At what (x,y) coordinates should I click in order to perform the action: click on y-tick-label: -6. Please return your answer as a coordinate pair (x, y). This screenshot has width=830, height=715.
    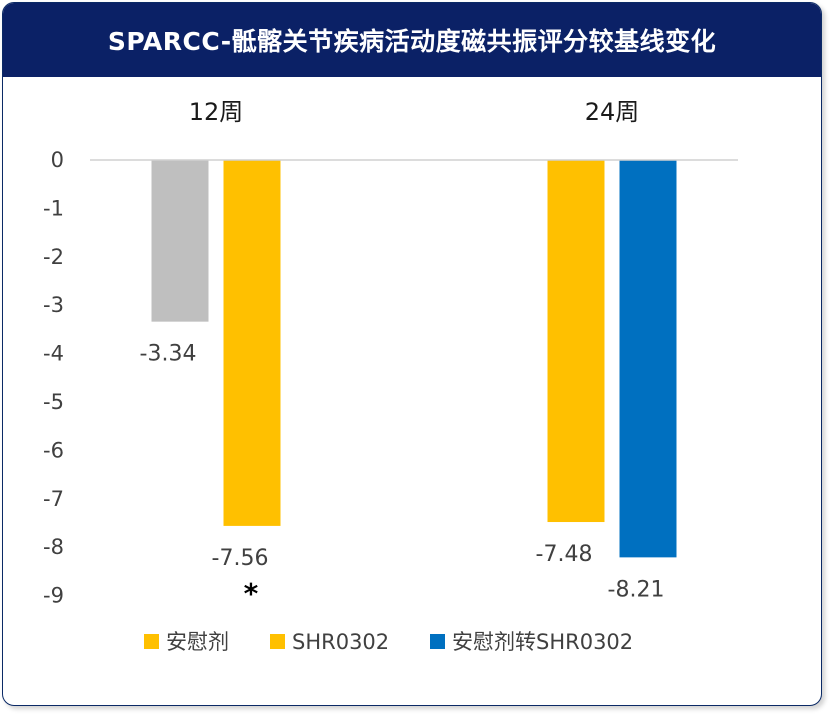
    Looking at the image, I should click on (53, 450).